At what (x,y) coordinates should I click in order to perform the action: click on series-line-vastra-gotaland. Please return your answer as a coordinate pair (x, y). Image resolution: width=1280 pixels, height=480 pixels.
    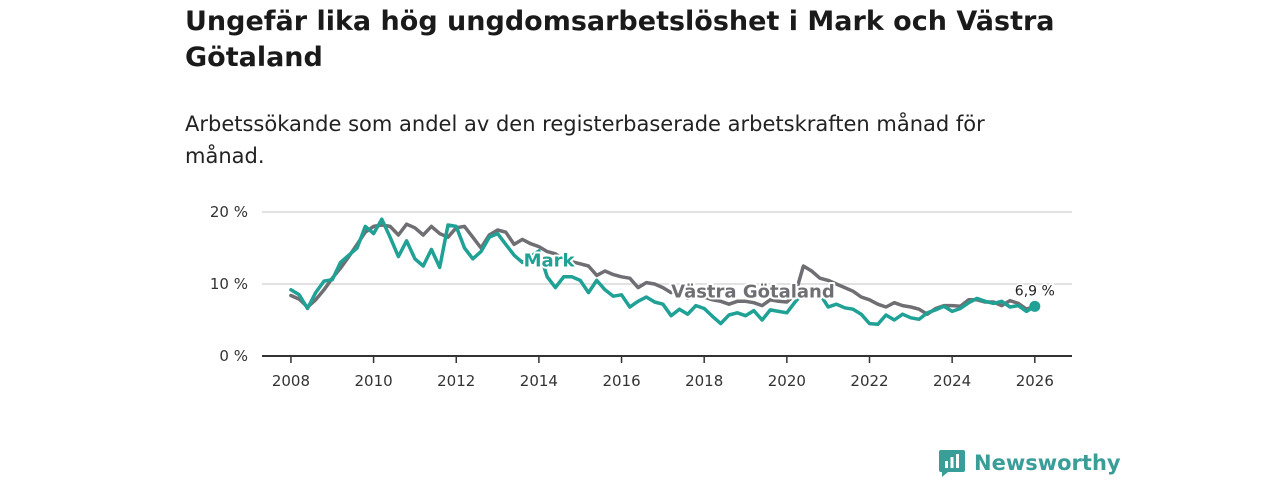
    Looking at the image, I should click on (663, 269).